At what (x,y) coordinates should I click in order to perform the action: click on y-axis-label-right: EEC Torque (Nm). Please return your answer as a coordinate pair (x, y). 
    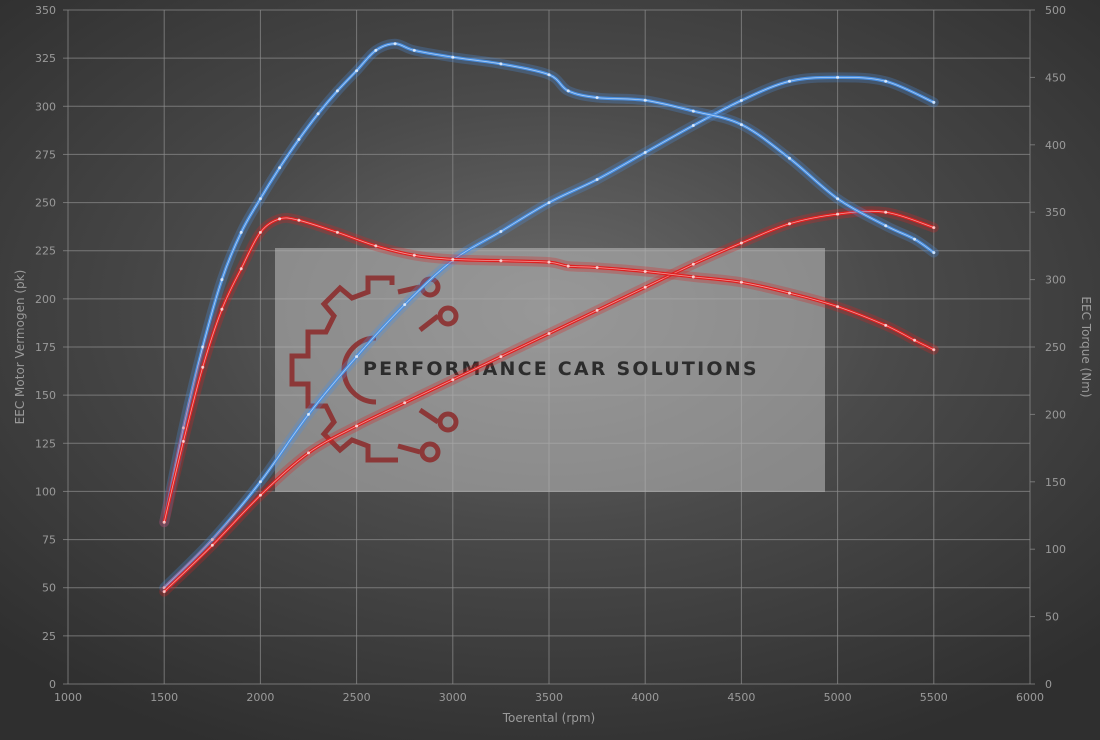
    Looking at the image, I should click on (1086, 346).